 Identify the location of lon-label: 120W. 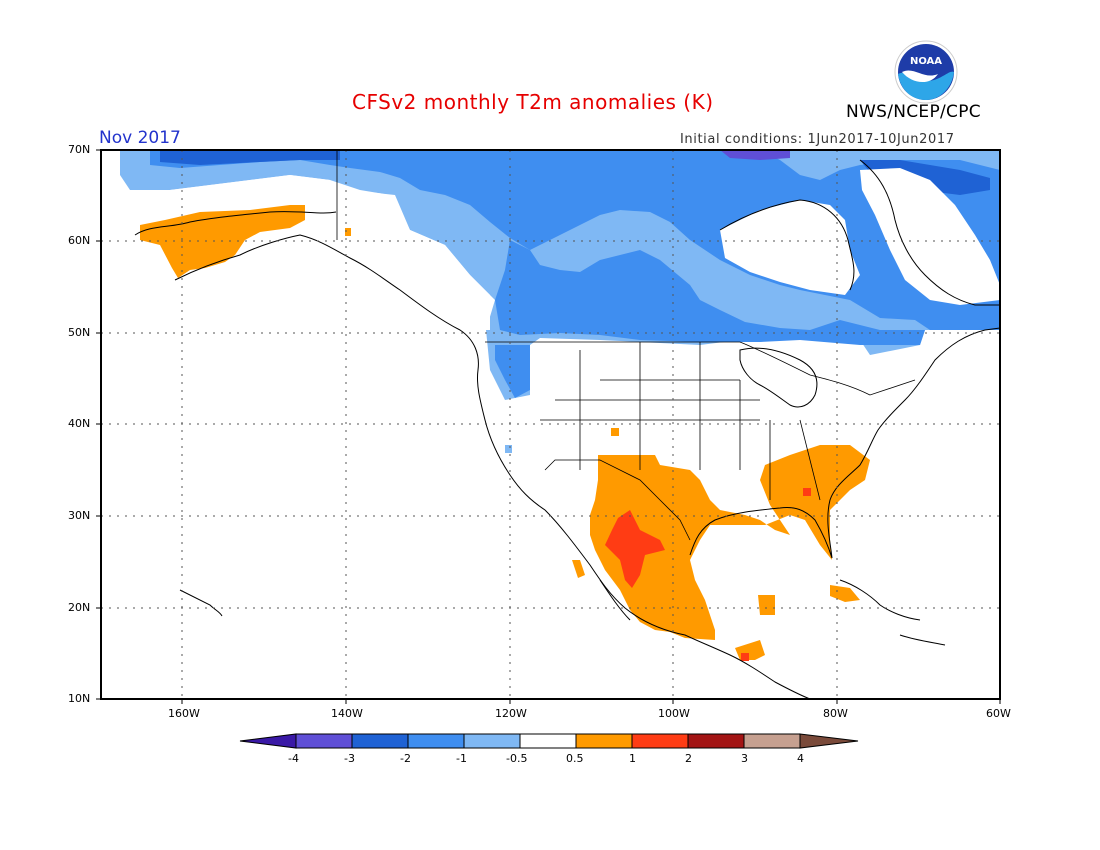
(511, 713).